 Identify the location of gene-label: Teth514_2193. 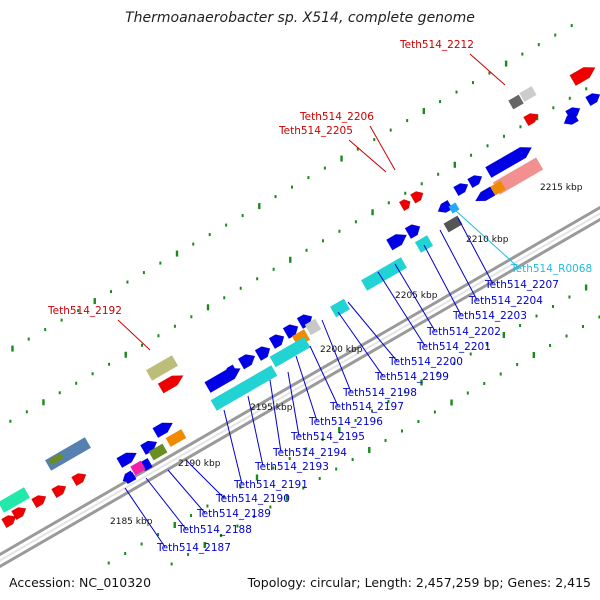
(291, 467).